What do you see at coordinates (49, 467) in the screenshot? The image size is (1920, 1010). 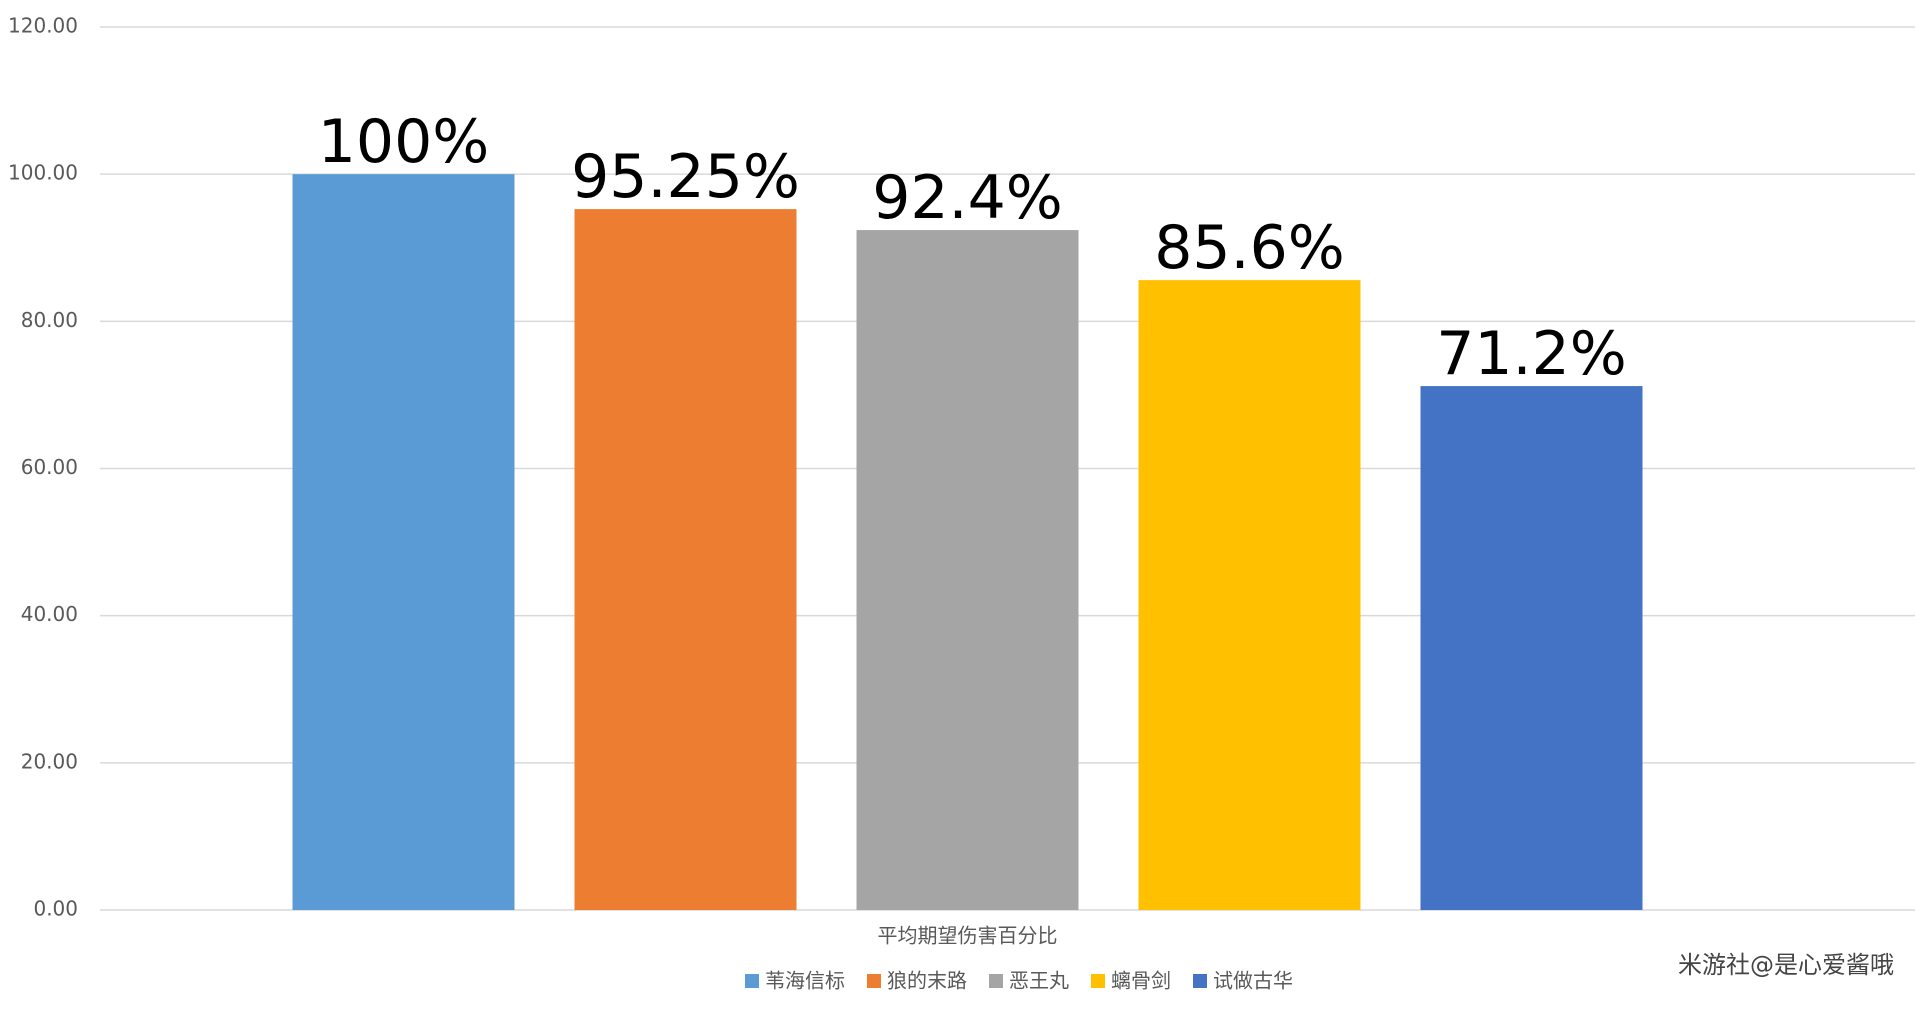 I see `y-tick-label: 60.00` at bounding box center [49, 467].